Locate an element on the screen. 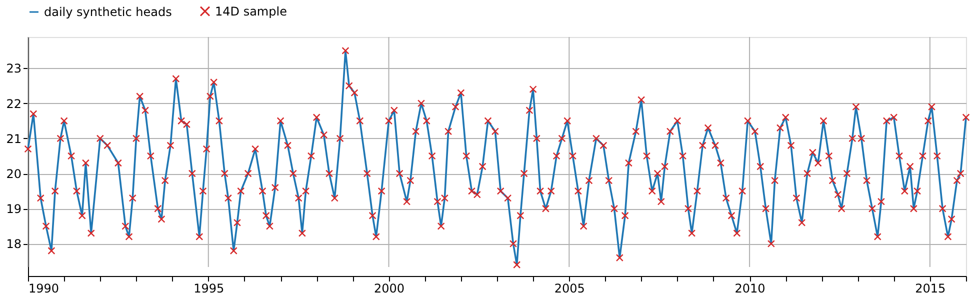 The height and width of the screenshot is (299, 977). y-tick-label: 18 is located at coordinates (14, 244).